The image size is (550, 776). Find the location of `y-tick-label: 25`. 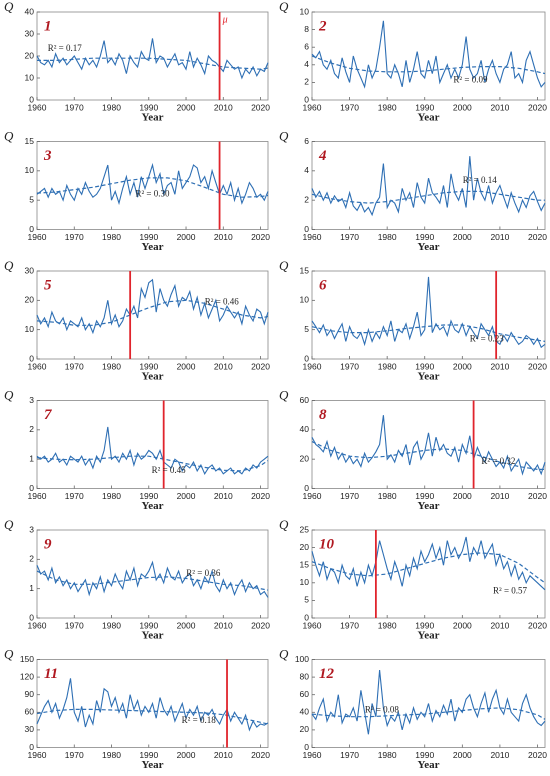

y-tick-label: 25 is located at coordinates (305, 529).